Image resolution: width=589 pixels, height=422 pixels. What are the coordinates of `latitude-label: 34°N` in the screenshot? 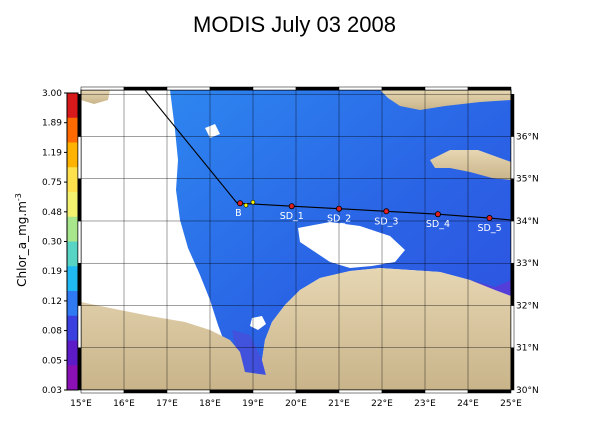 It's located at (527, 222).